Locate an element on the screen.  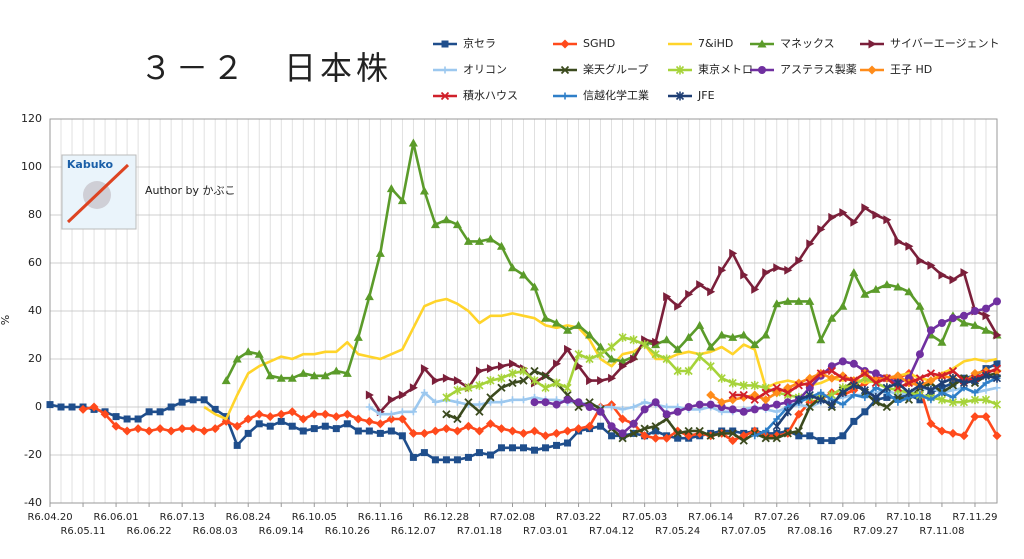
x-tick-label: R6.08.24 is located at coordinates (248, 517).